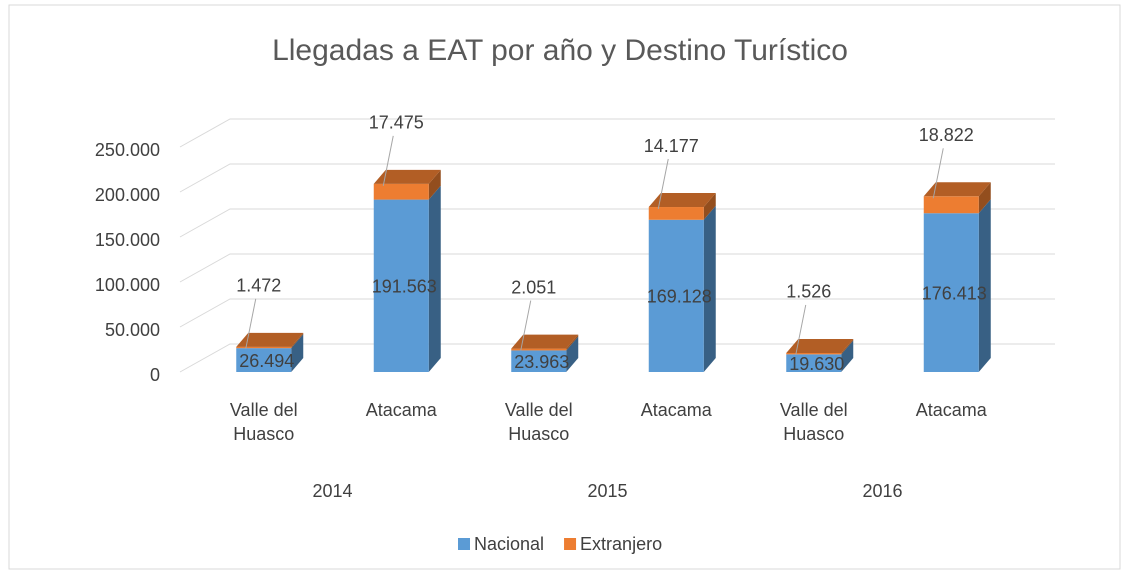 The image size is (1131, 575). I want to click on group-label: 2014, so click(332, 491).